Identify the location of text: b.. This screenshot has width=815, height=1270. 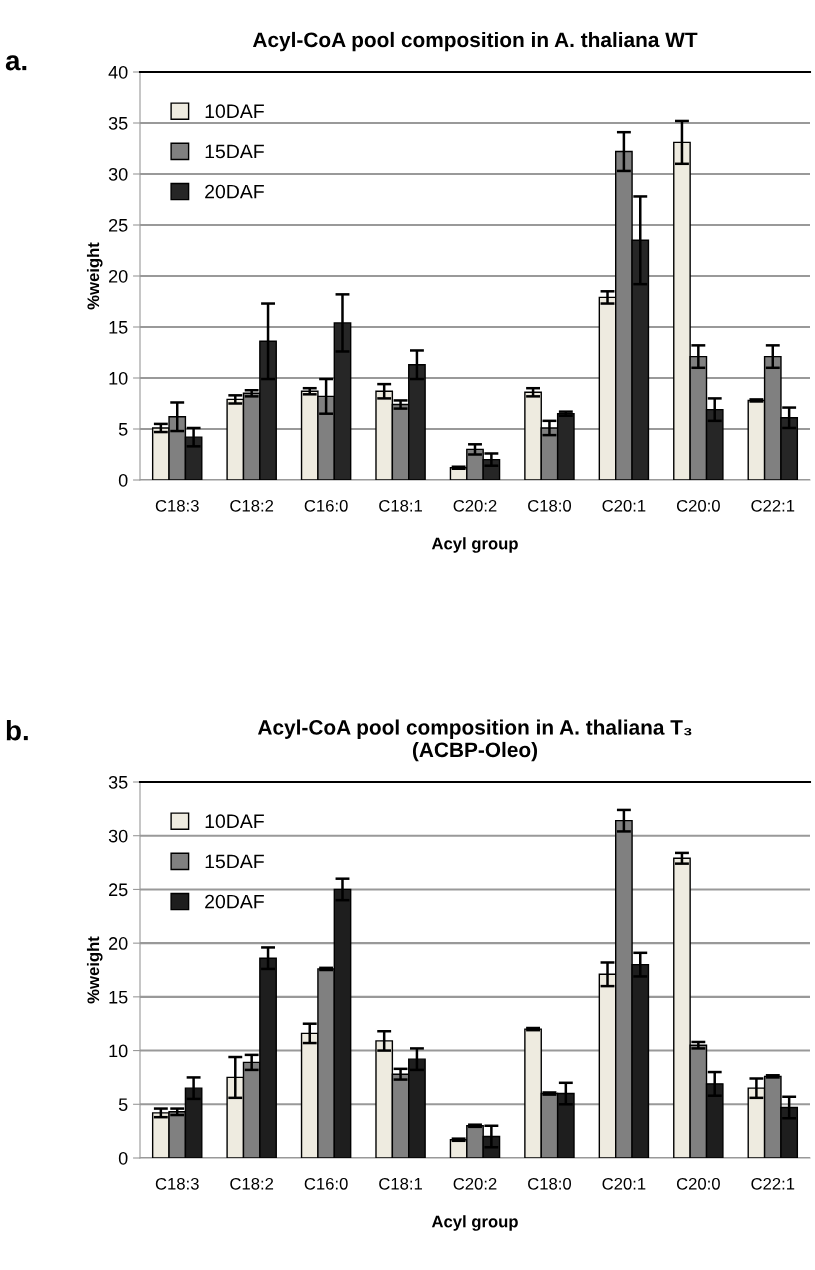
(17, 730).